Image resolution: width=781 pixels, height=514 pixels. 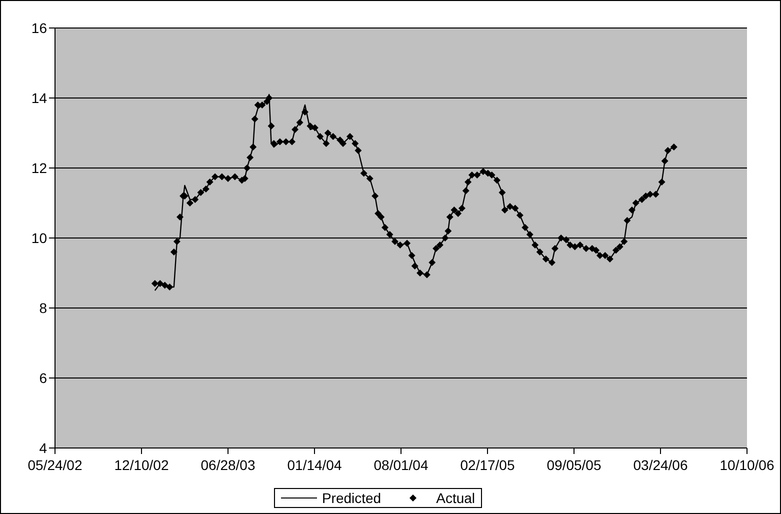 What do you see at coordinates (401, 464) in the screenshot?
I see `x-tick-label: 08/01/04` at bounding box center [401, 464].